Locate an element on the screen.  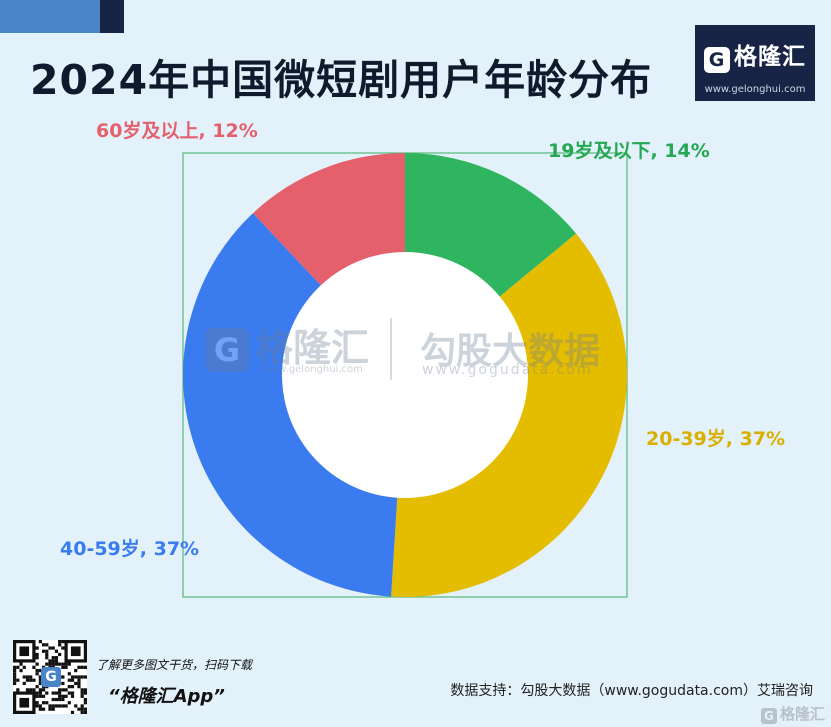
brand-logo: G 格隆汇 www.gelonghui.com is located at coordinates (755, 63).